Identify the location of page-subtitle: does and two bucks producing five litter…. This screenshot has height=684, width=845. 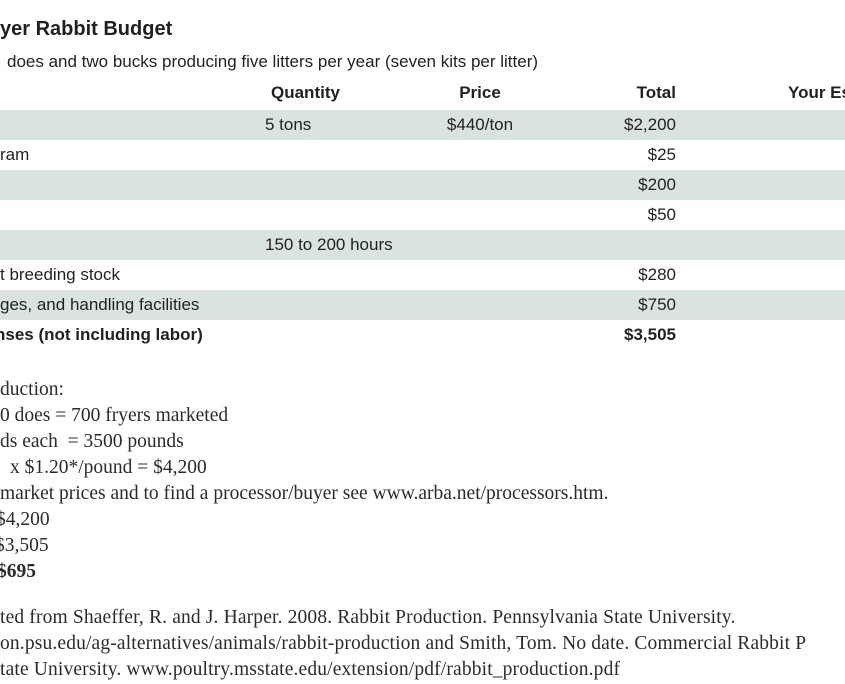
(273, 61).